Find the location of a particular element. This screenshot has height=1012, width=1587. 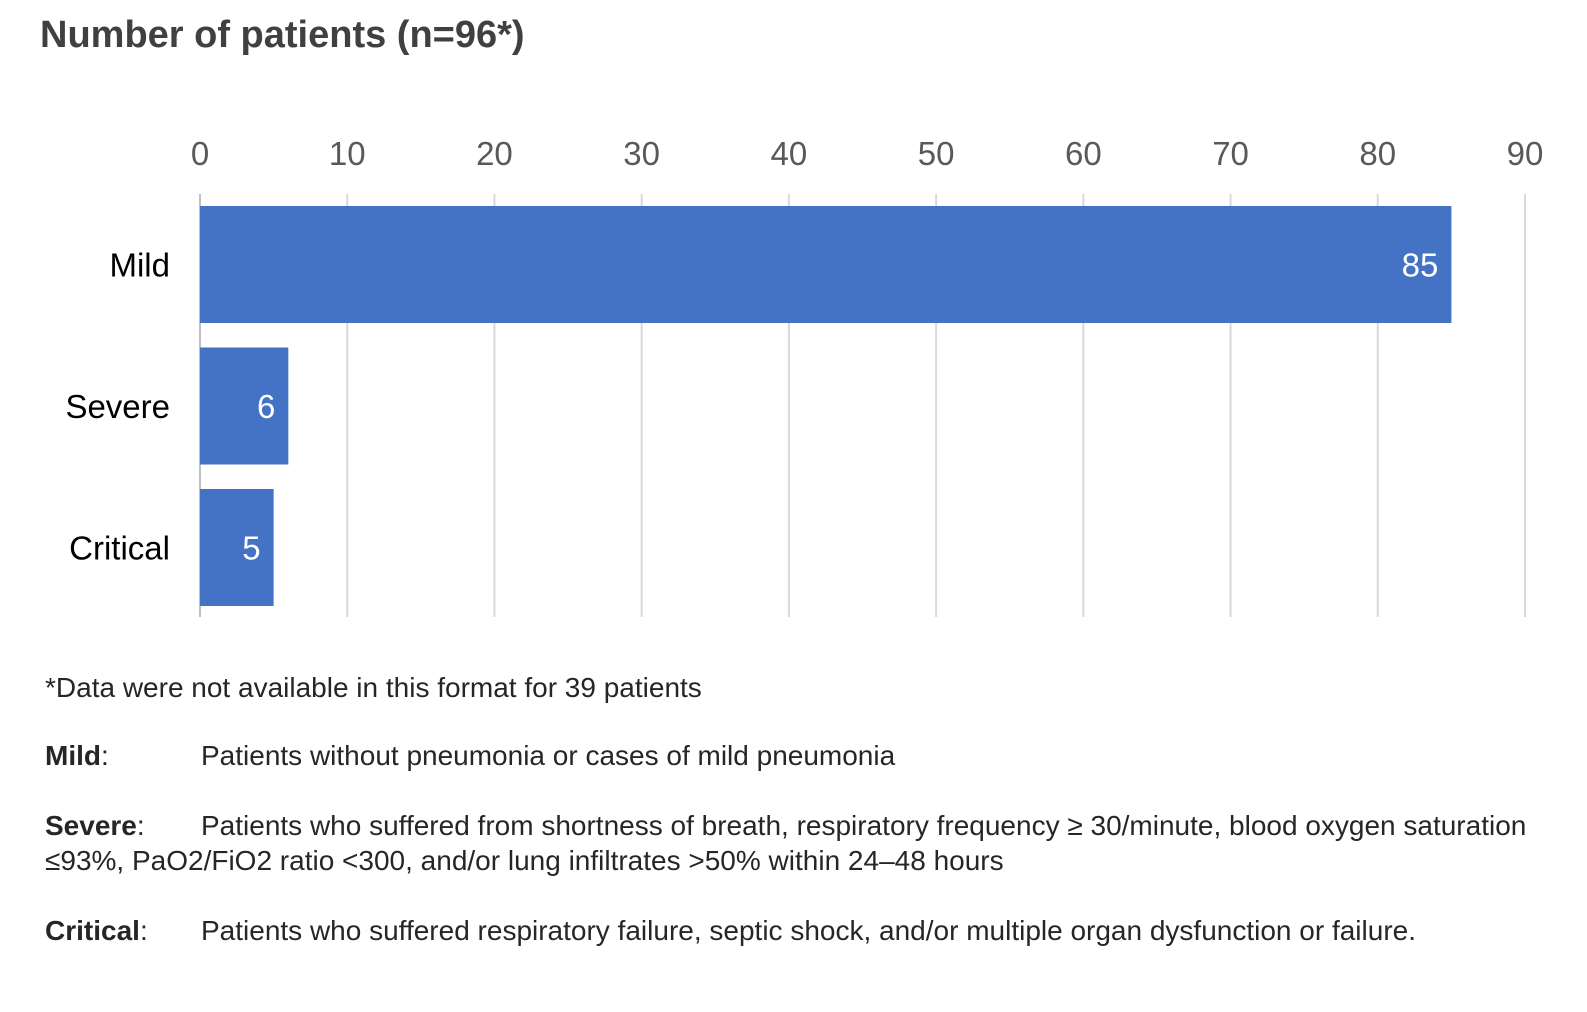

y-axis-categories: Mild Severe Critical is located at coordinates (117, 407).